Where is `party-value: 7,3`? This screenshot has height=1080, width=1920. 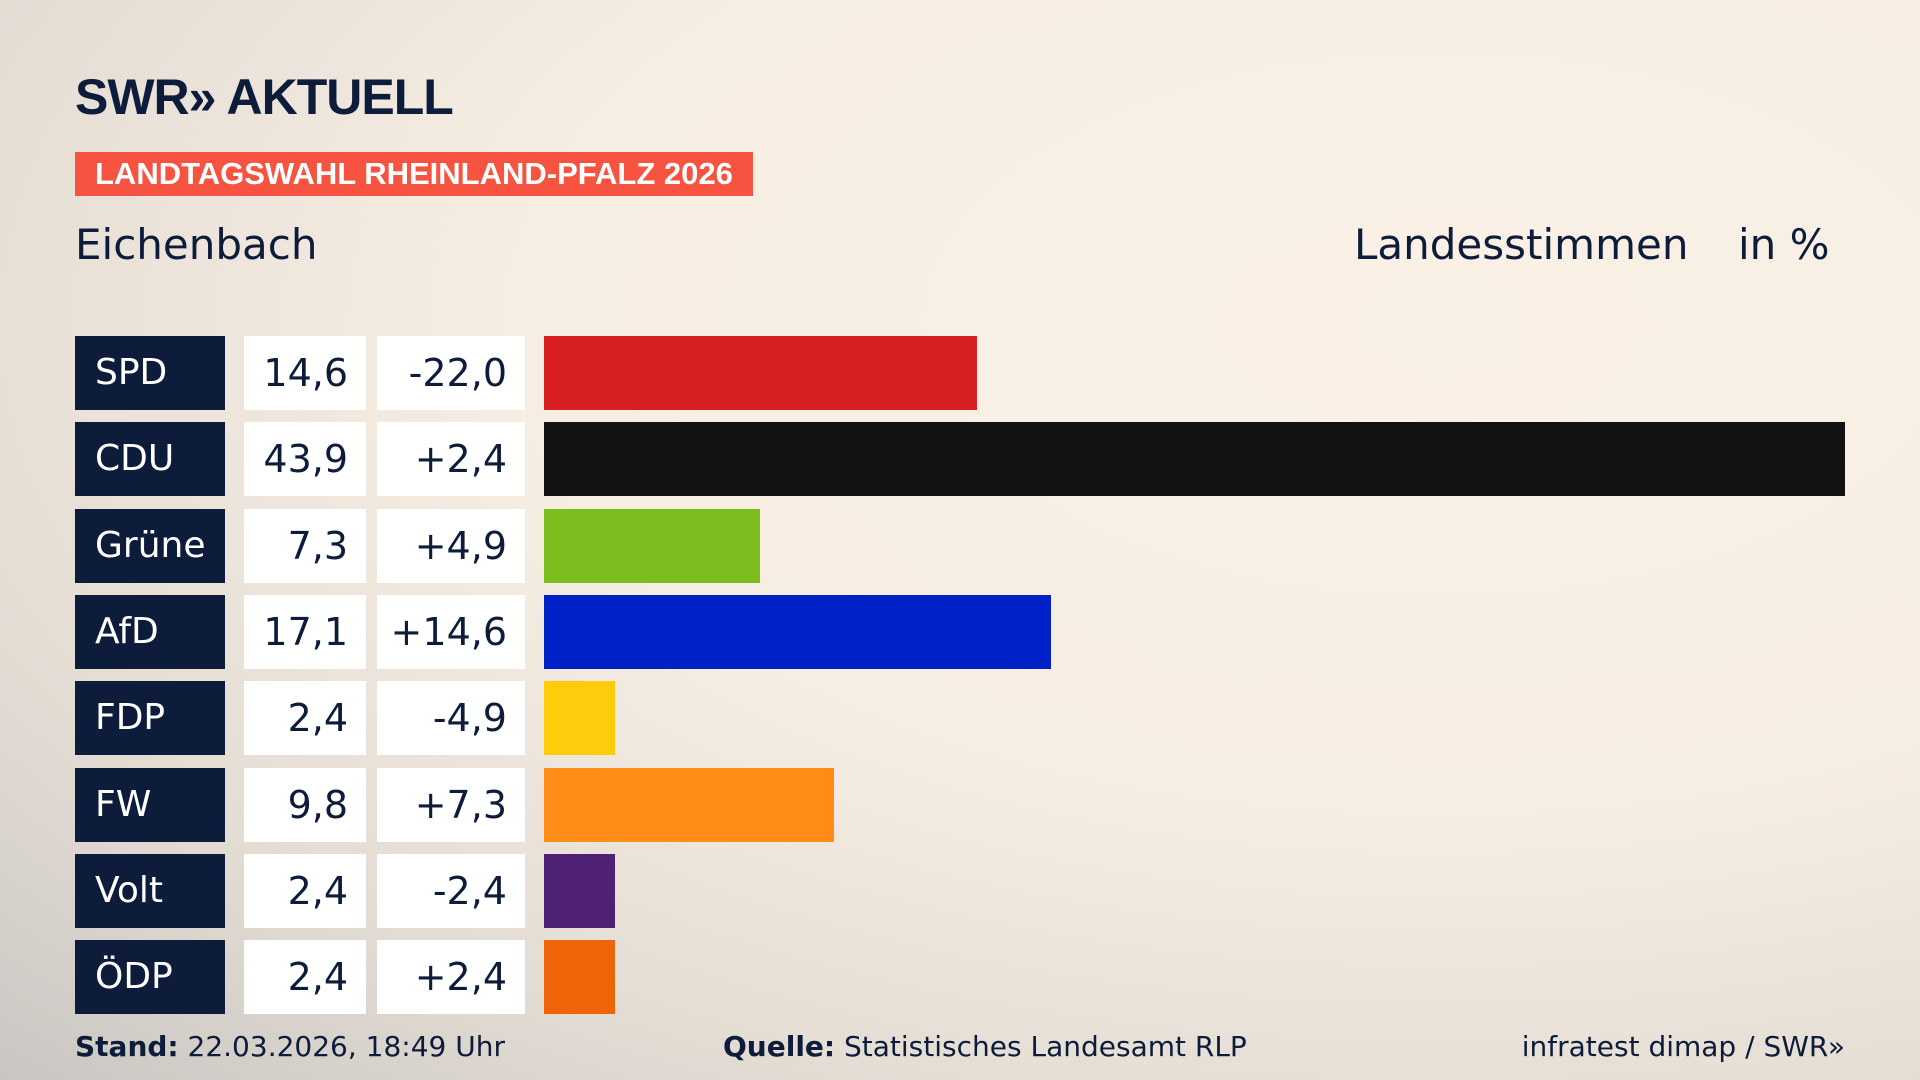 party-value: 7,3 is located at coordinates (305, 545).